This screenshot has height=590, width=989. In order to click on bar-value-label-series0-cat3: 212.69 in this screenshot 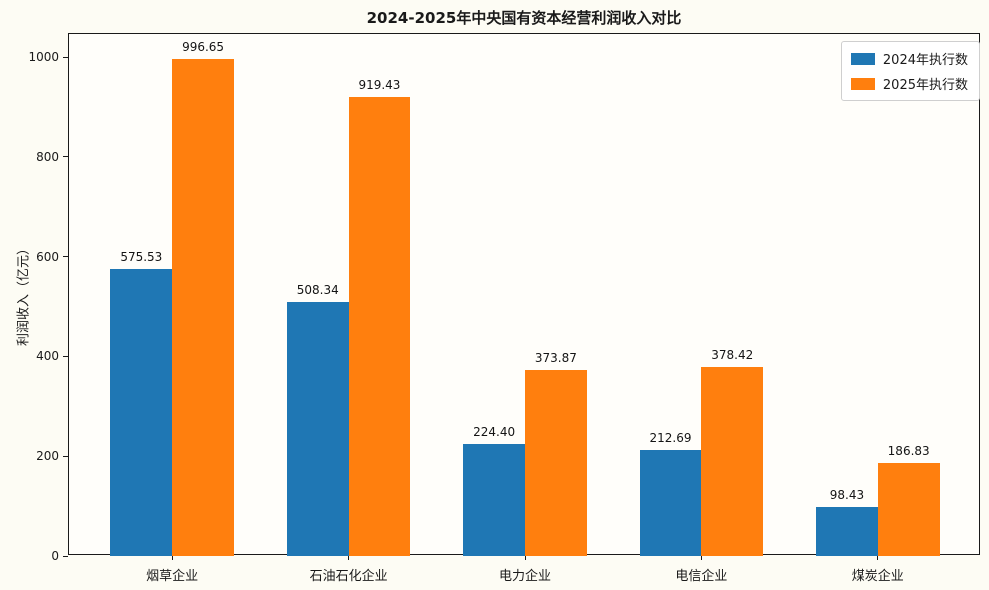, I will do `click(670, 437)`.